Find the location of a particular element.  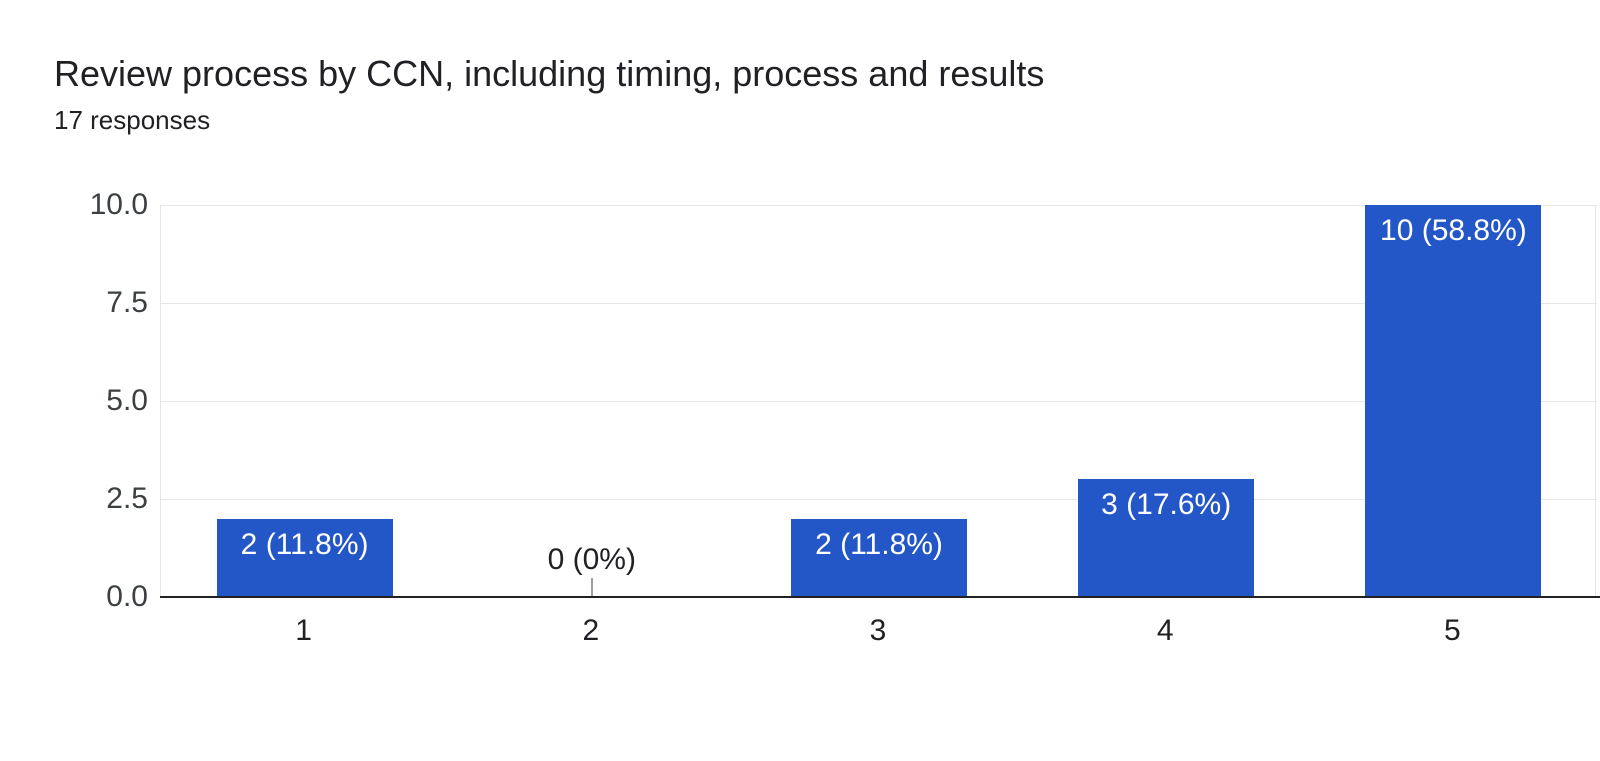

y-tick-label: 10.0 is located at coordinates (118, 204).